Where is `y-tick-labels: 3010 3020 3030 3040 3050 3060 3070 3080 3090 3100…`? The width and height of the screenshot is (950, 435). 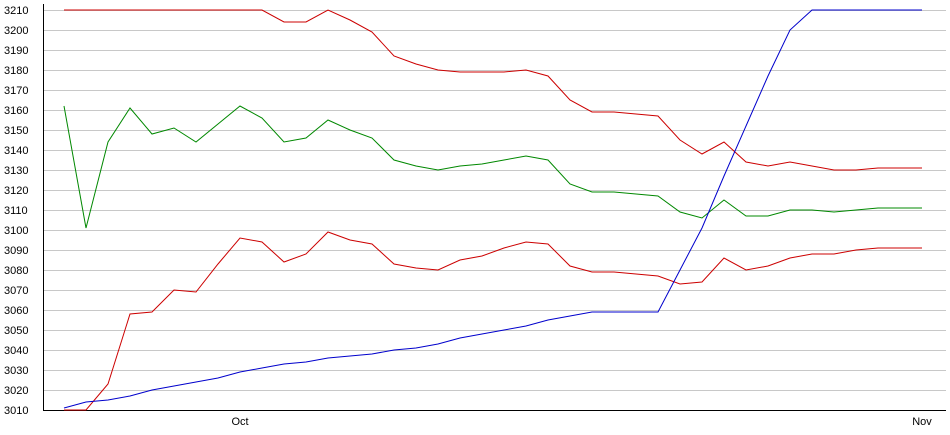
y-tick-labels: 3010 3020 3030 3040 3050 3060 3070 3080 3090 3100… is located at coordinates (16, 211).